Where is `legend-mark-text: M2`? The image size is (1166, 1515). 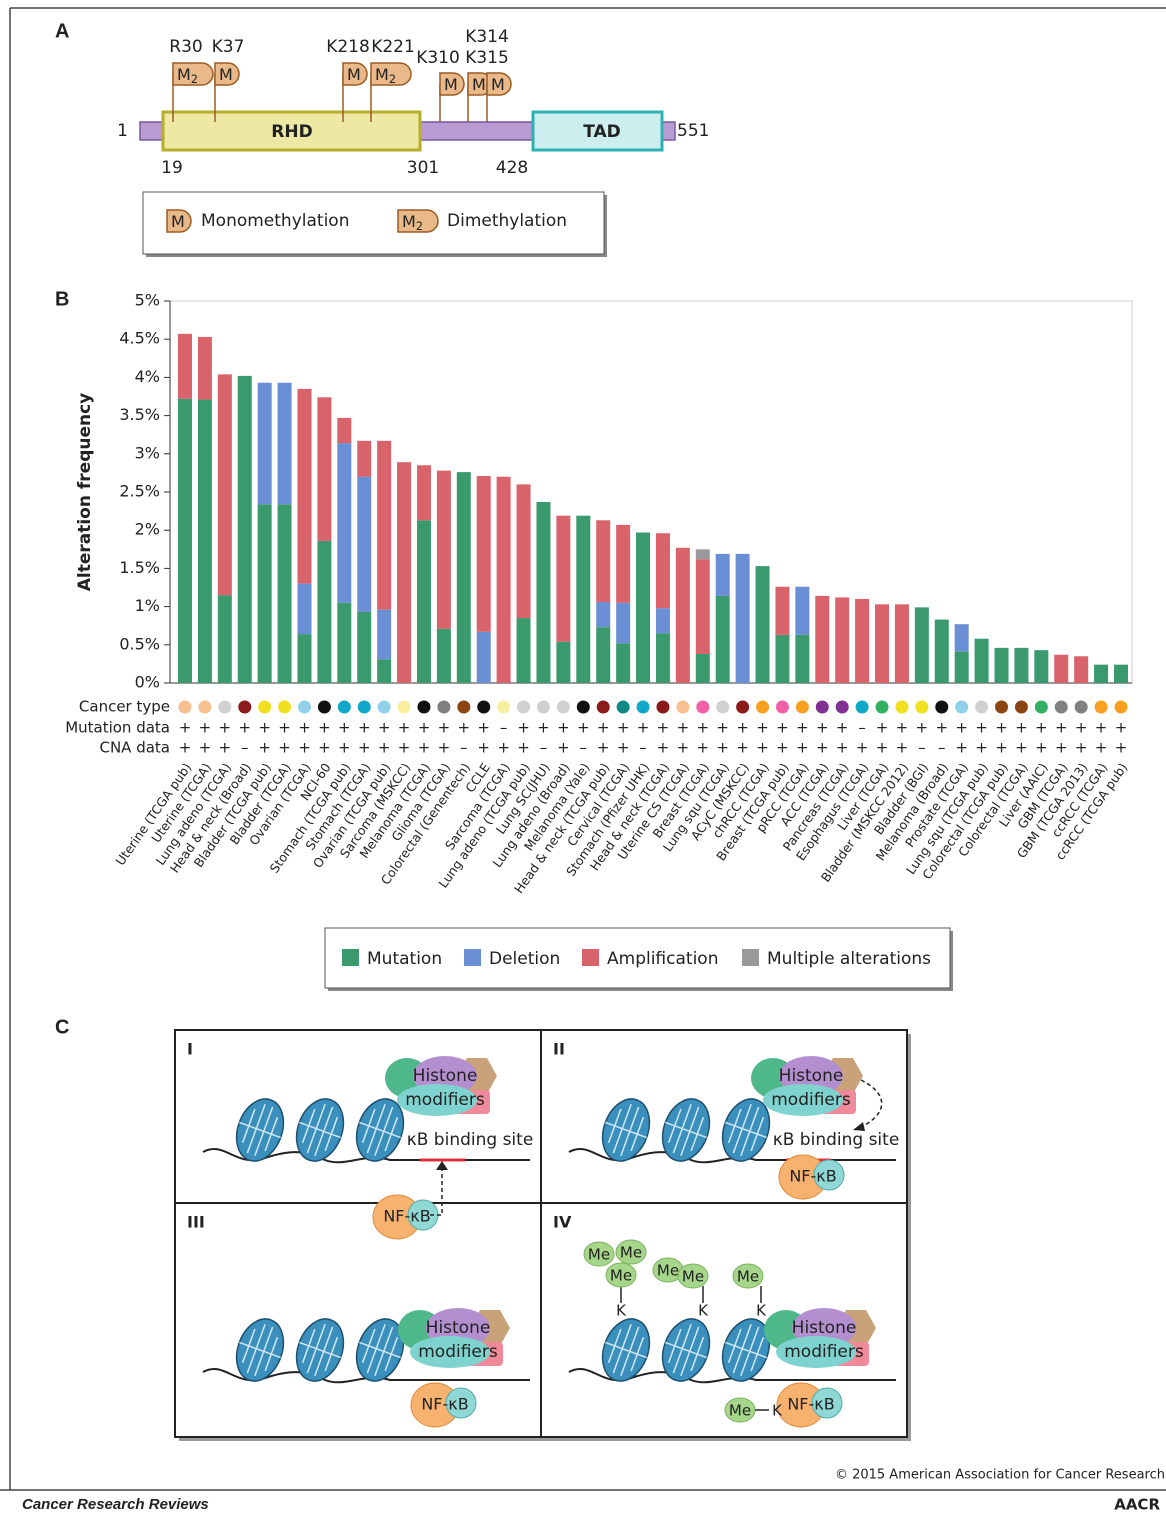
legend-mark-text: M2 is located at coordinates (412, 223).